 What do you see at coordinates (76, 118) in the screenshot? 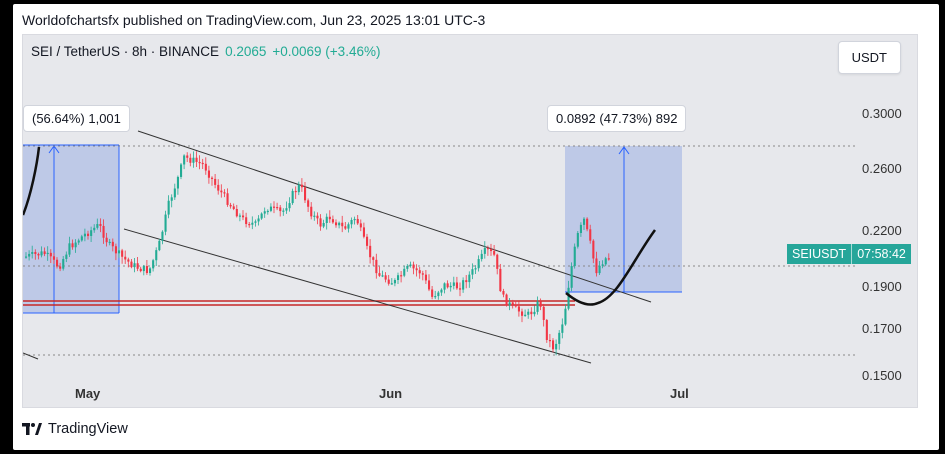
I see `measure-label-left: (56.64%) 1,001` at bounding box center [76, 118].